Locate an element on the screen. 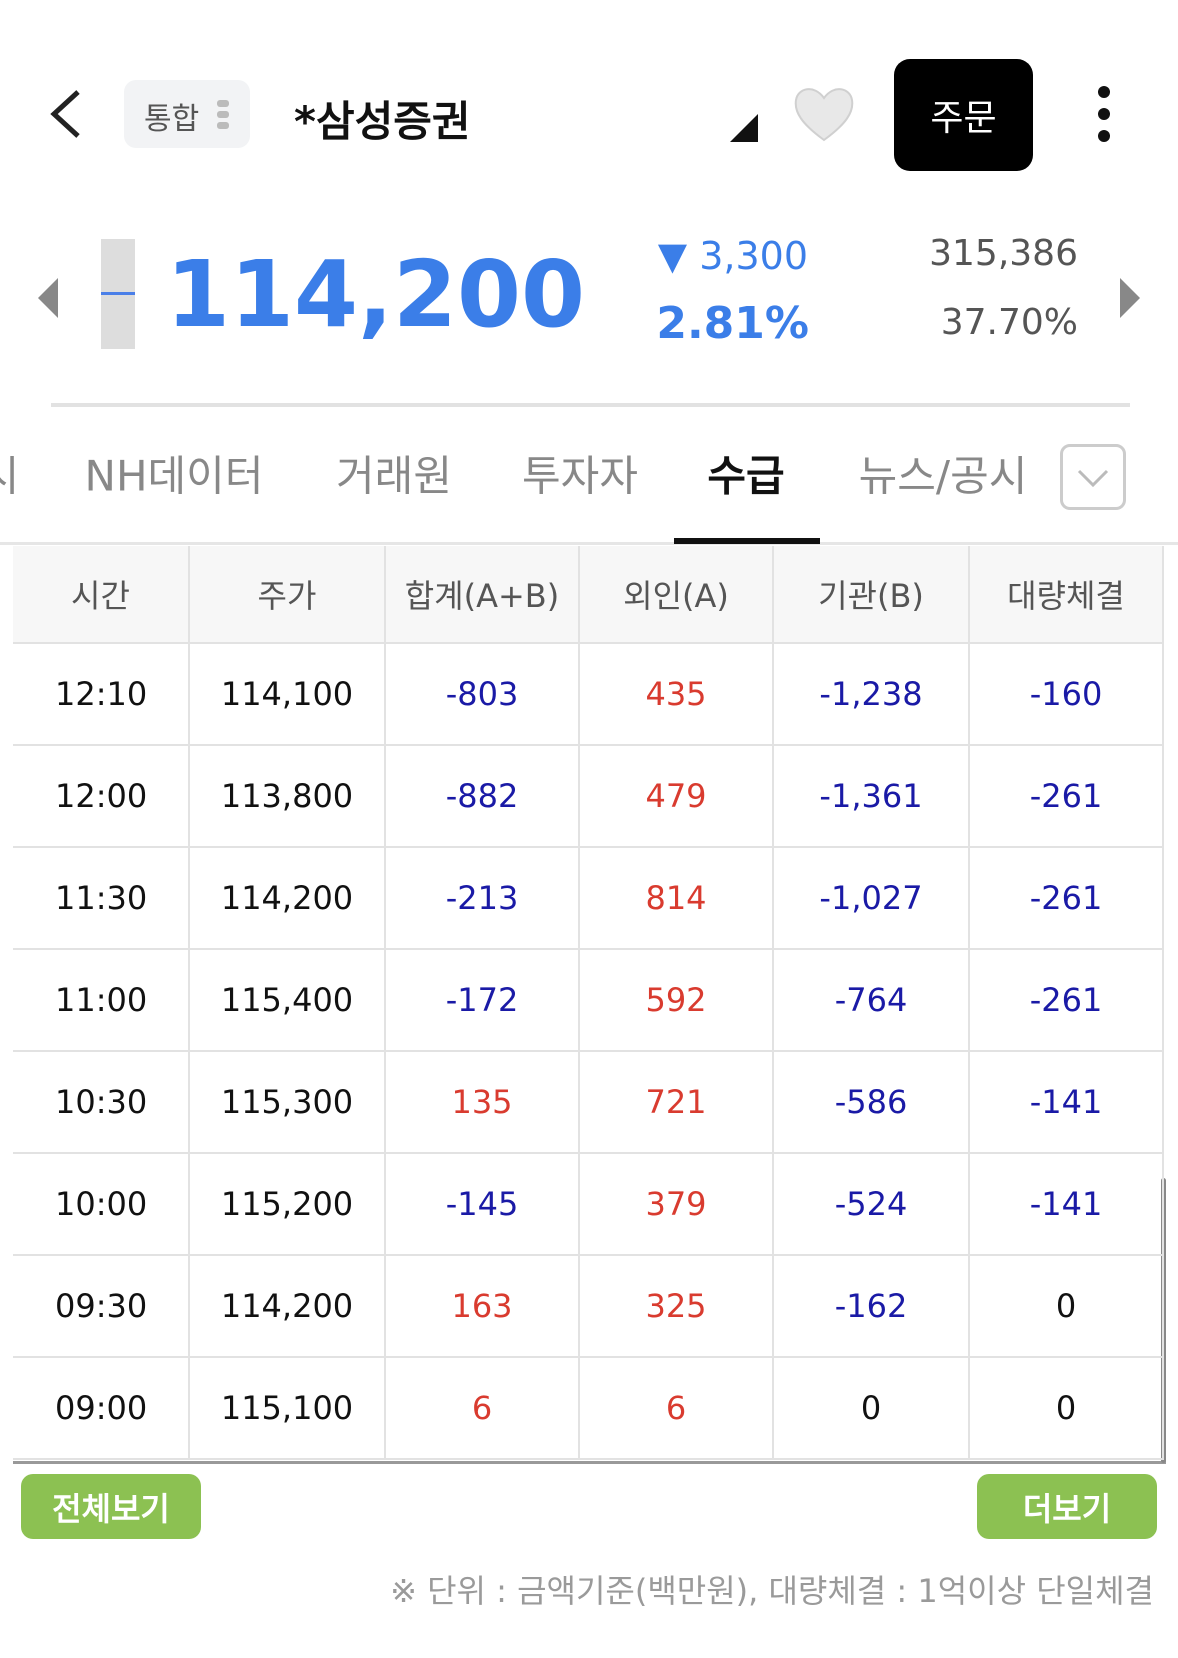 Image resolution: width=1178 pixels, height=1658 pixels. column-header: 시간 is located at coordinates (101, 595).